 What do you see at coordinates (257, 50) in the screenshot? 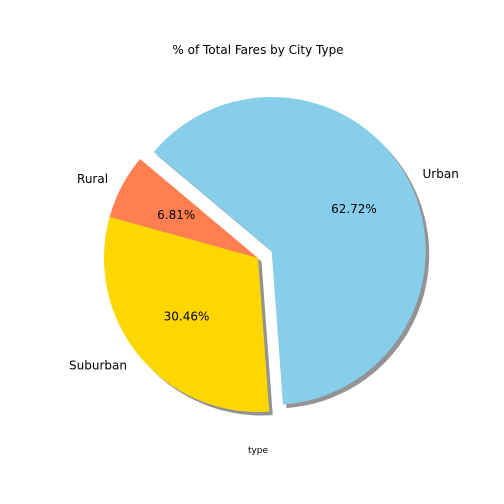
I see `chart-title: % of Total Fares by City Type` at bounding box center [257, 50].